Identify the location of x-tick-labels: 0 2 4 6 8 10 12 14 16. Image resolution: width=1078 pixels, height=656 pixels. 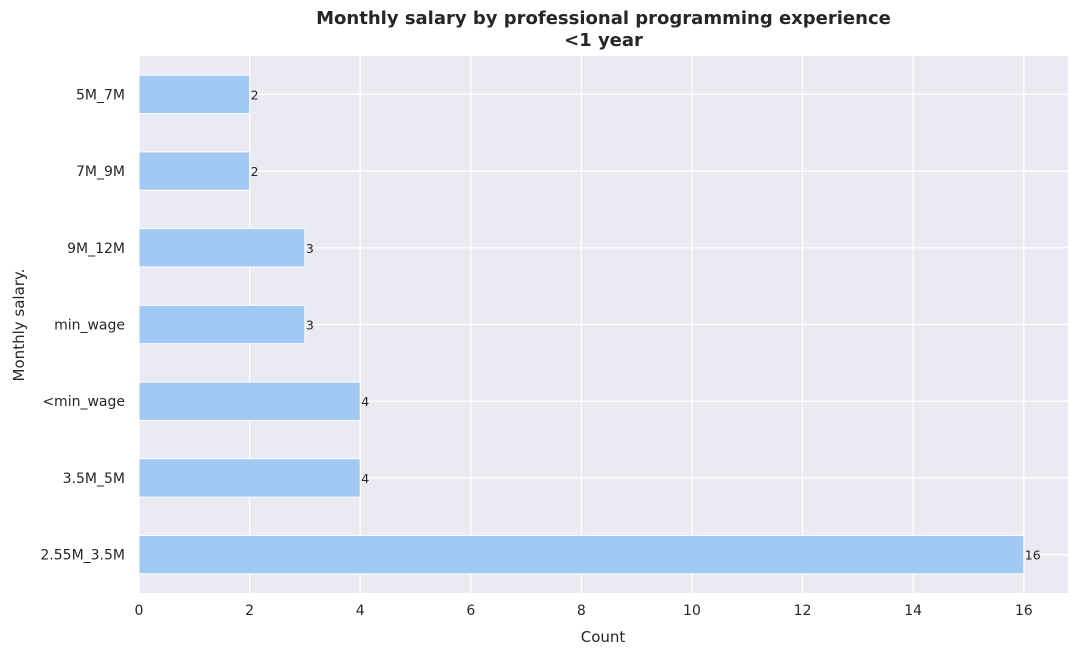
(584, 611).